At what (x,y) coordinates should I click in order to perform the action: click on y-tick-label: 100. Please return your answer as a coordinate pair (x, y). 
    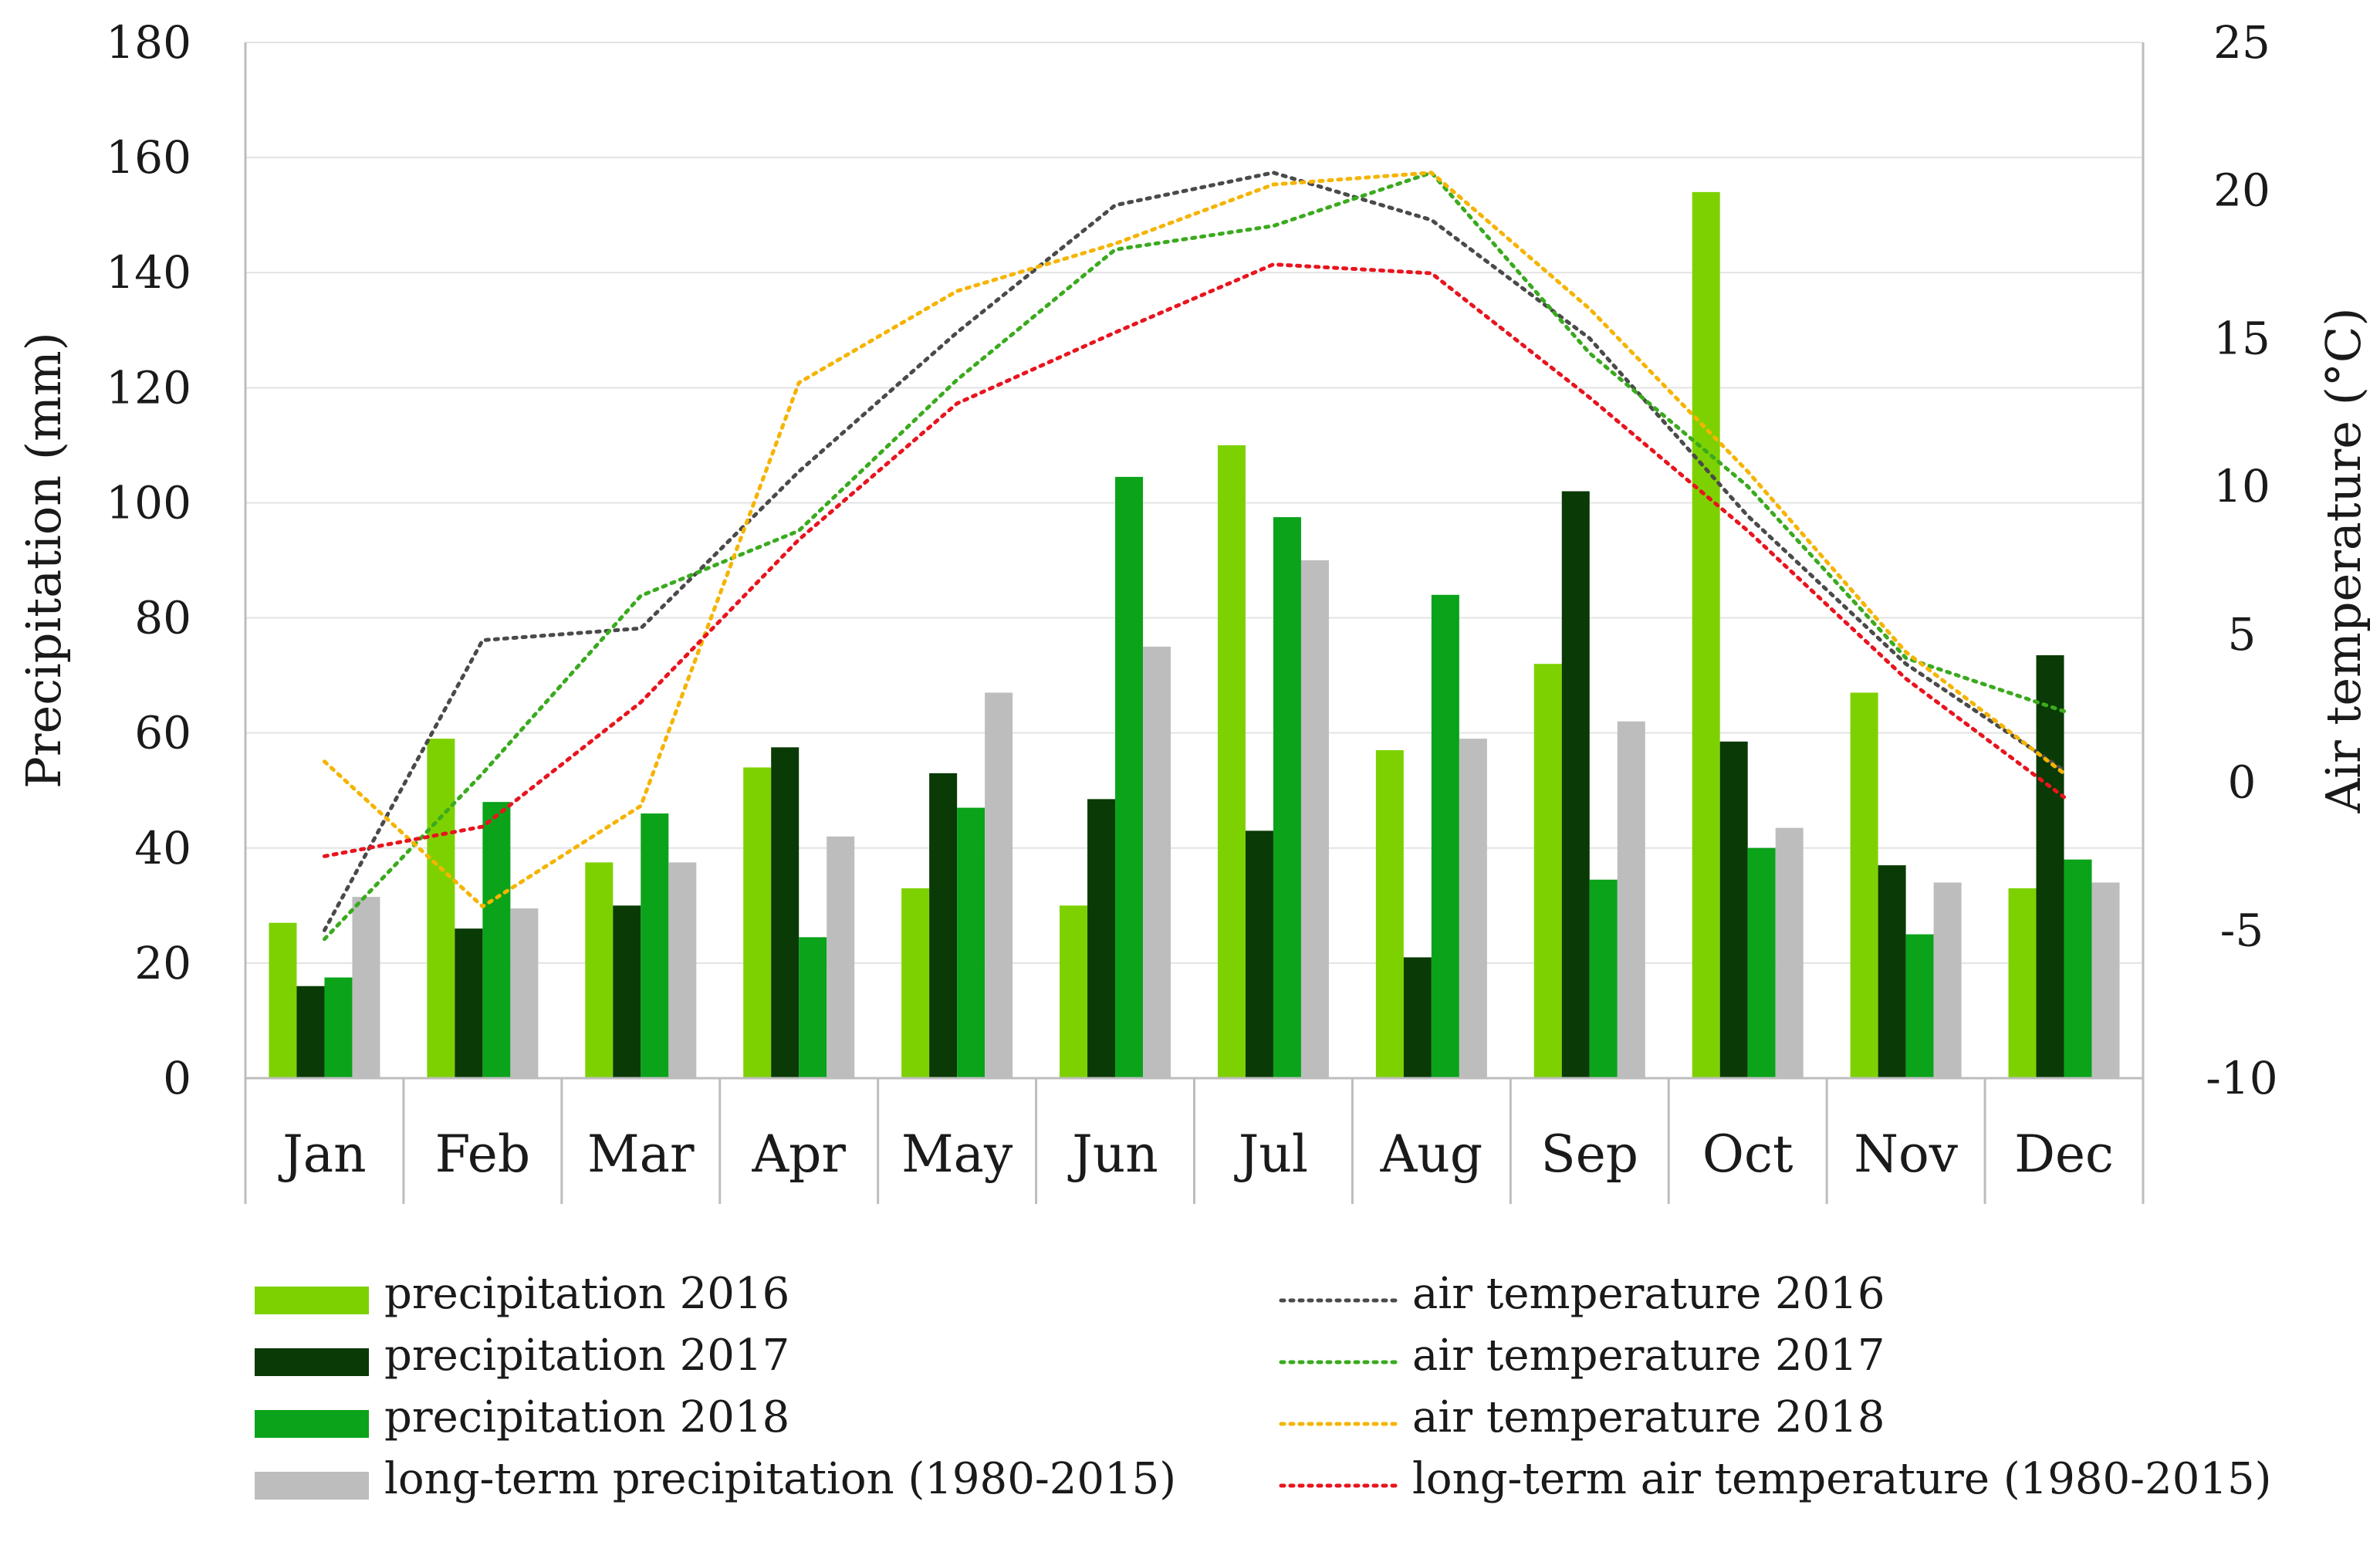
    Looking at the image, I should click on (149, 502).